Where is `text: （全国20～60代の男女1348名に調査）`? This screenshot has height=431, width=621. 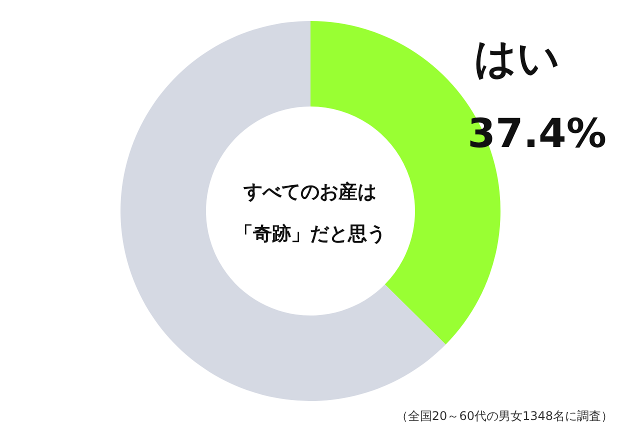 text: （全国20～60代の男女1348名に調査） is located at coordinates (504, 416).